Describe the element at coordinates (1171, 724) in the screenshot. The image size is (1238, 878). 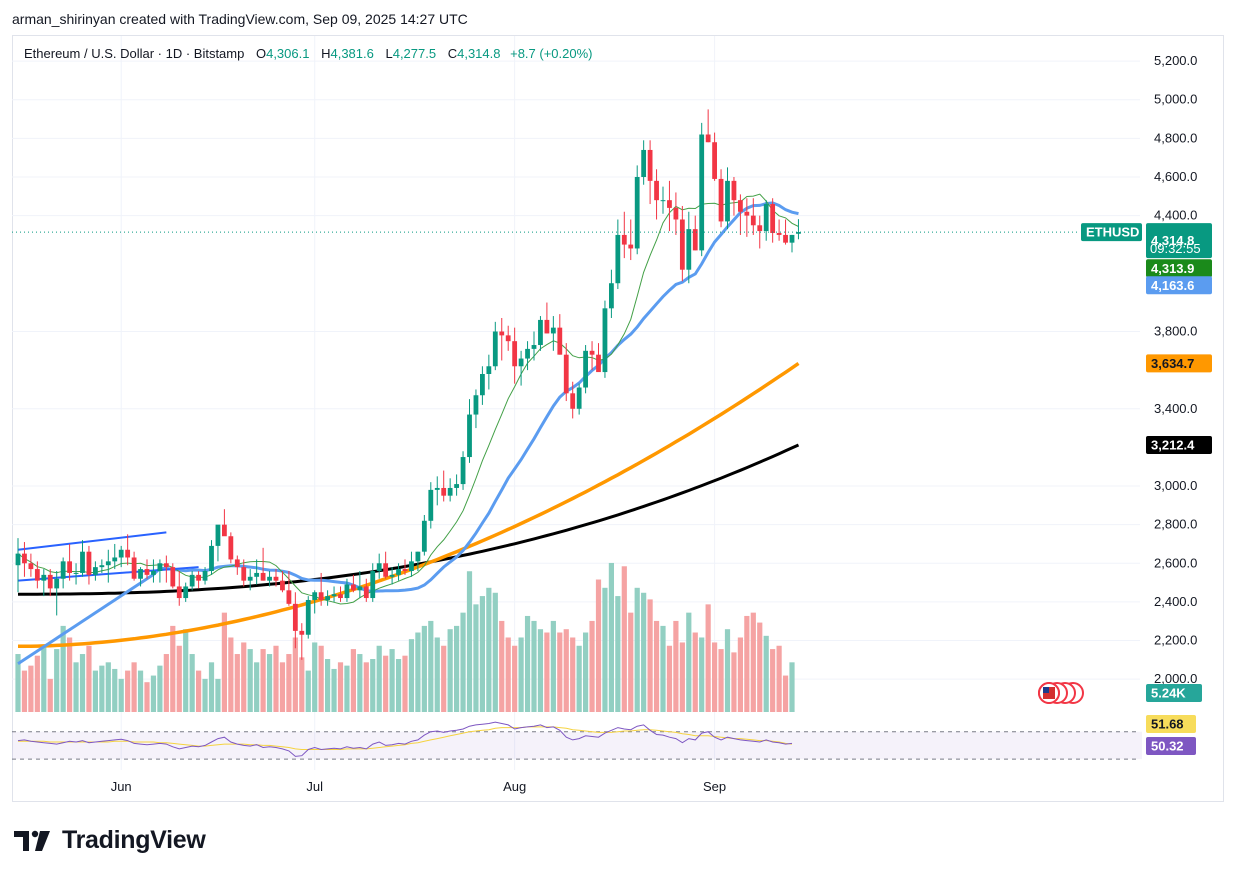
I see `rsi-ma-badge: 51.68` at that location.